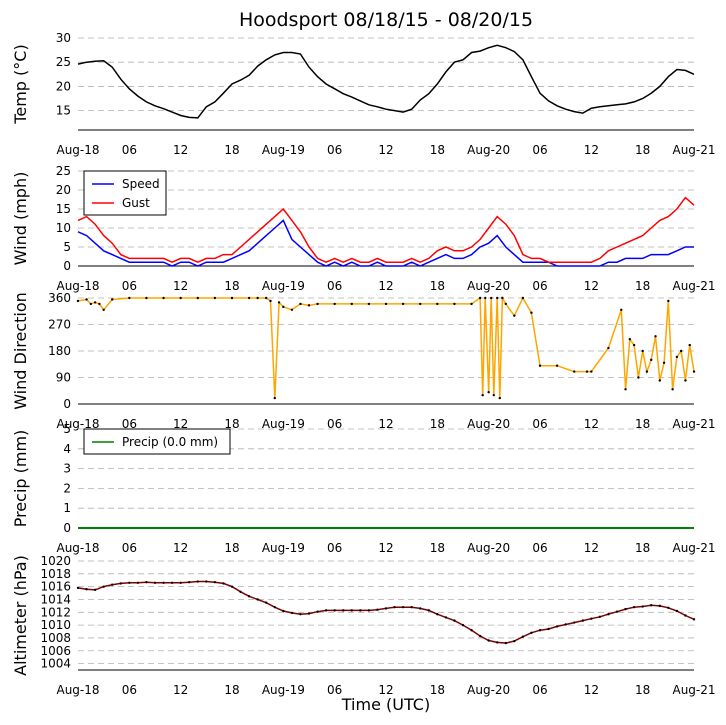 This screenshot has height=725, width=726. I want to click on precip-ytick-label: 3, so click(67, 469).